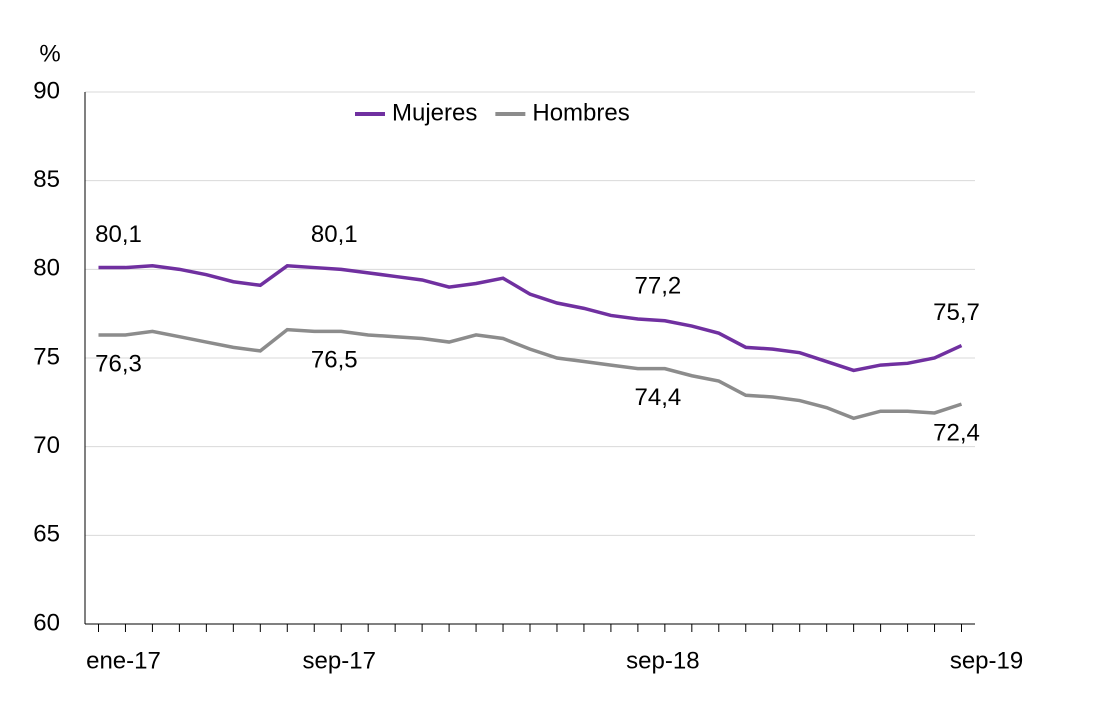  What do you see at coordinates (956, 432) in the screenshot?
I see `data-label: 72,4` at bounding box center [956, 432].